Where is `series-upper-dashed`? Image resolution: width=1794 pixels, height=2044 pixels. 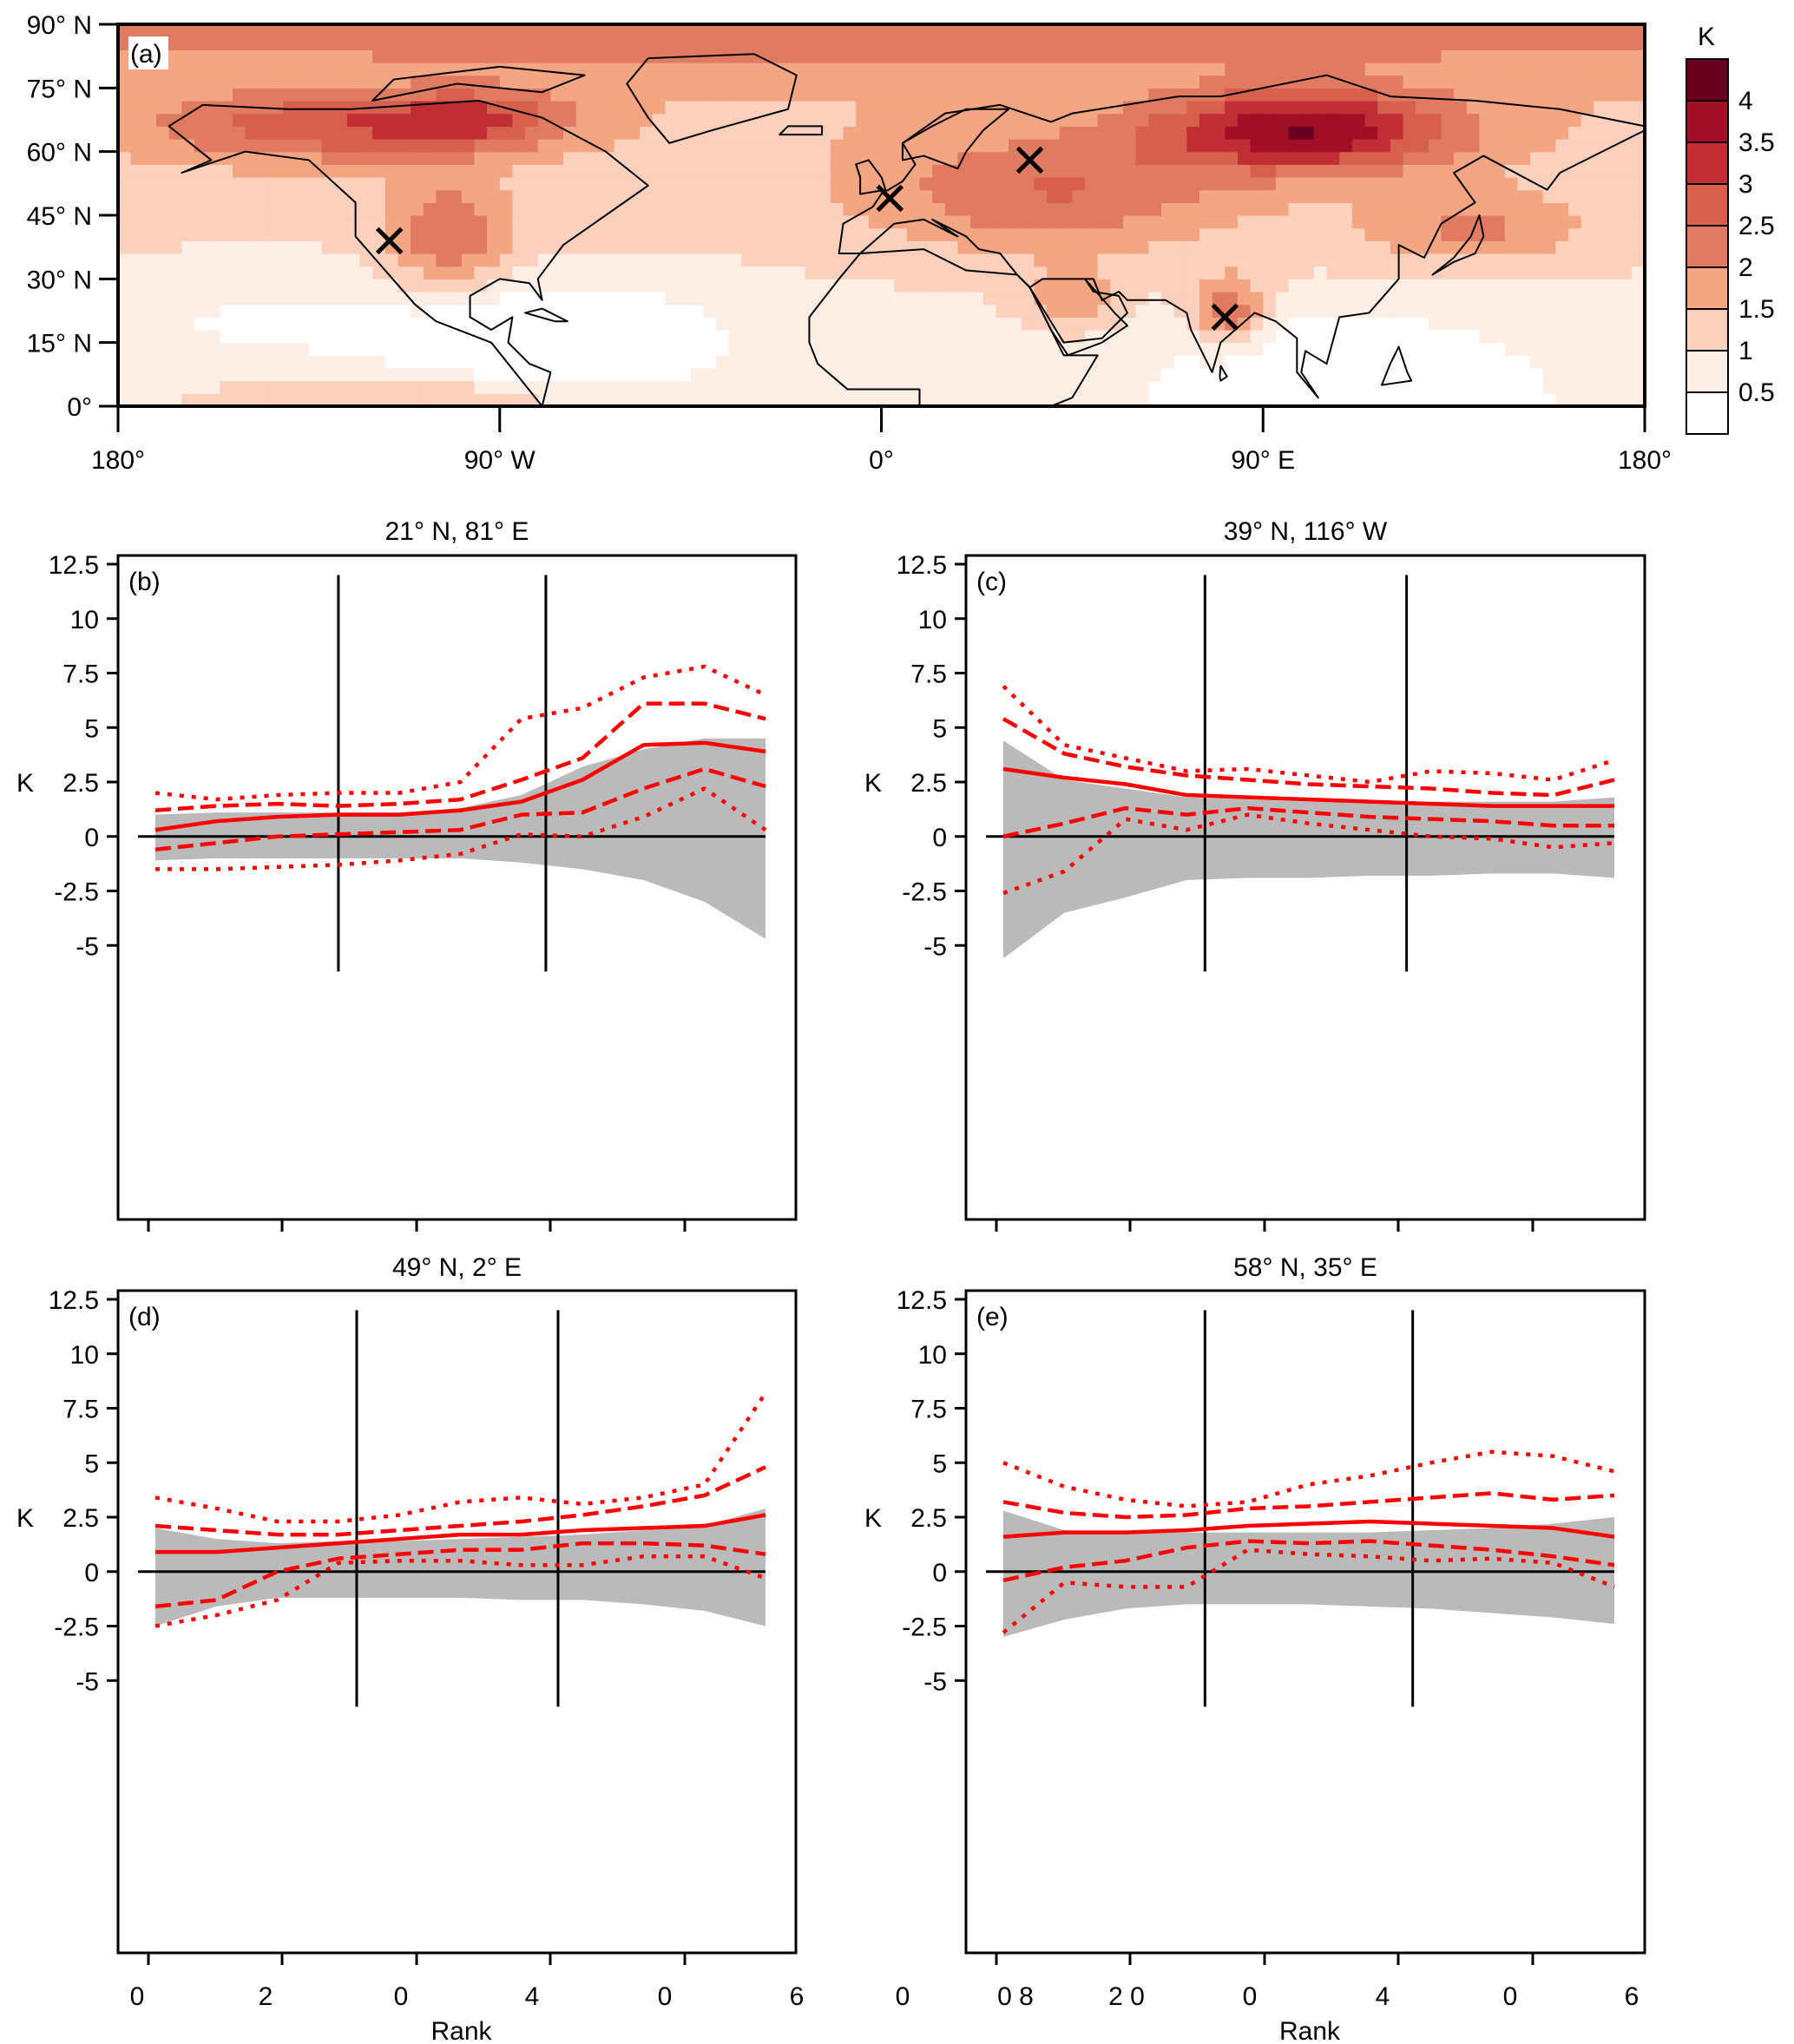 series-upper-dashed is located at coordinates (460, 1501).